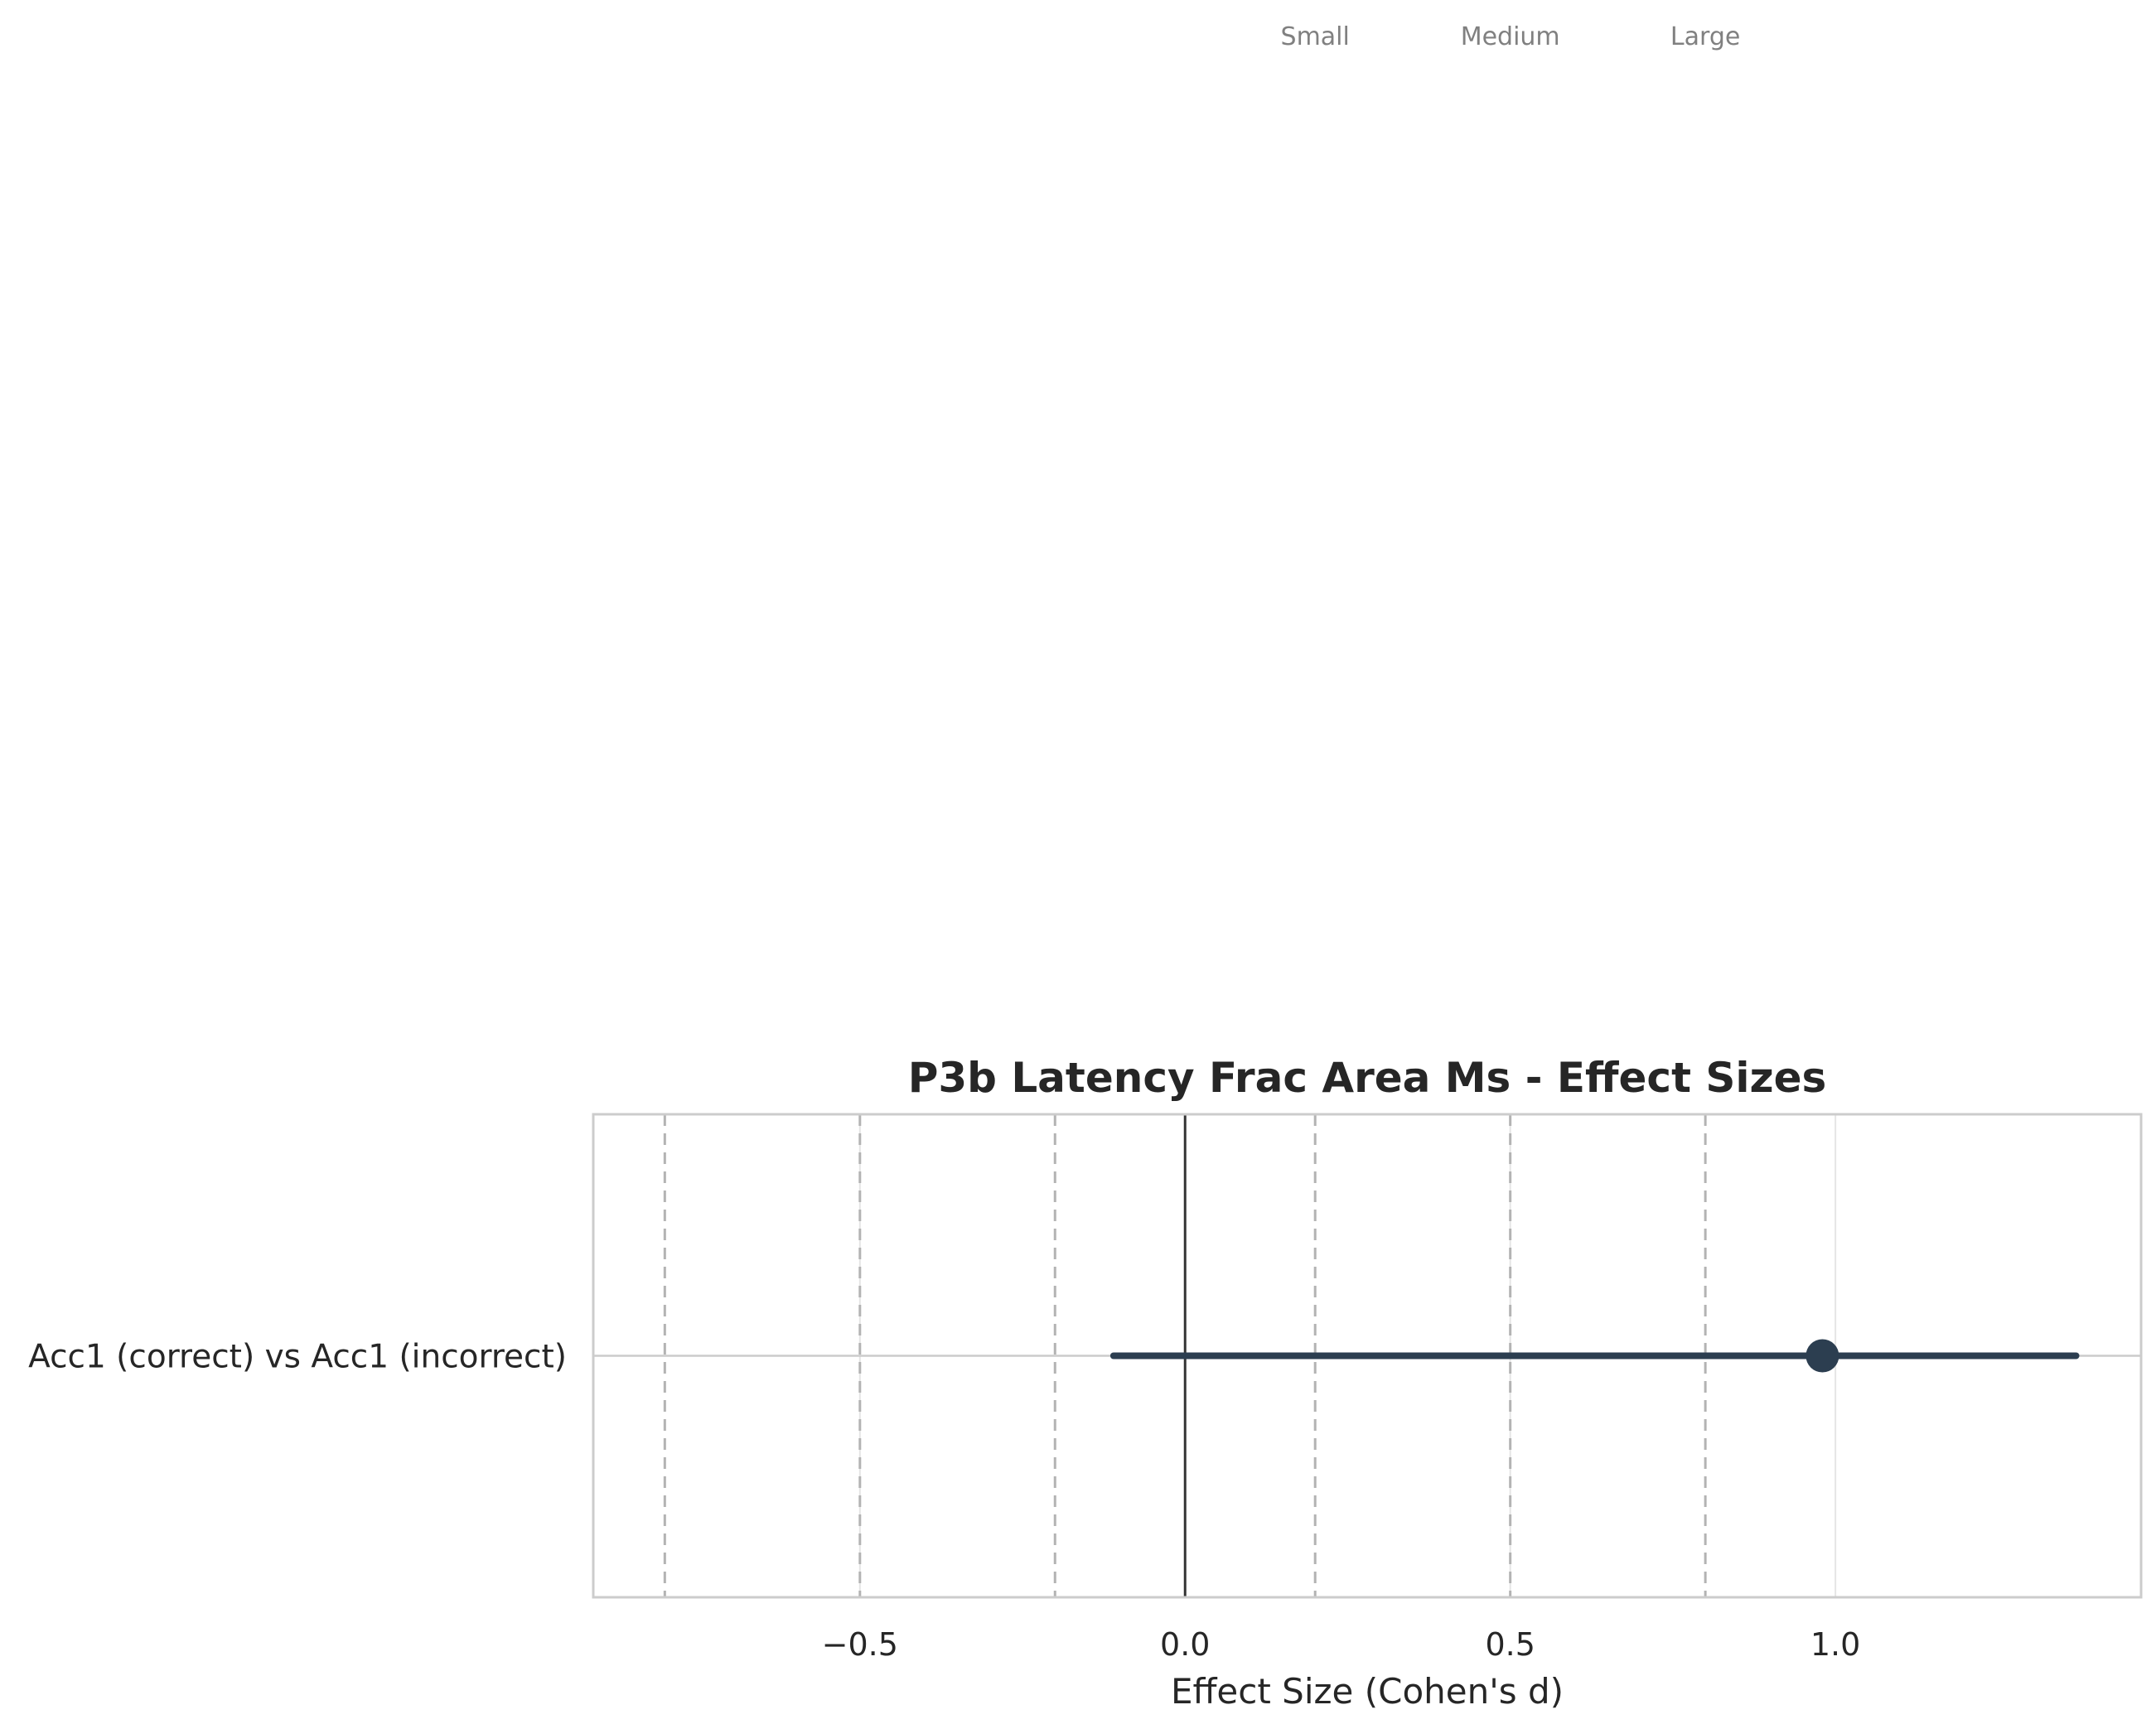 This screenshot has height=1729, width=2156. I want to click on threshold-label-large: Large, so click(1705, 36).